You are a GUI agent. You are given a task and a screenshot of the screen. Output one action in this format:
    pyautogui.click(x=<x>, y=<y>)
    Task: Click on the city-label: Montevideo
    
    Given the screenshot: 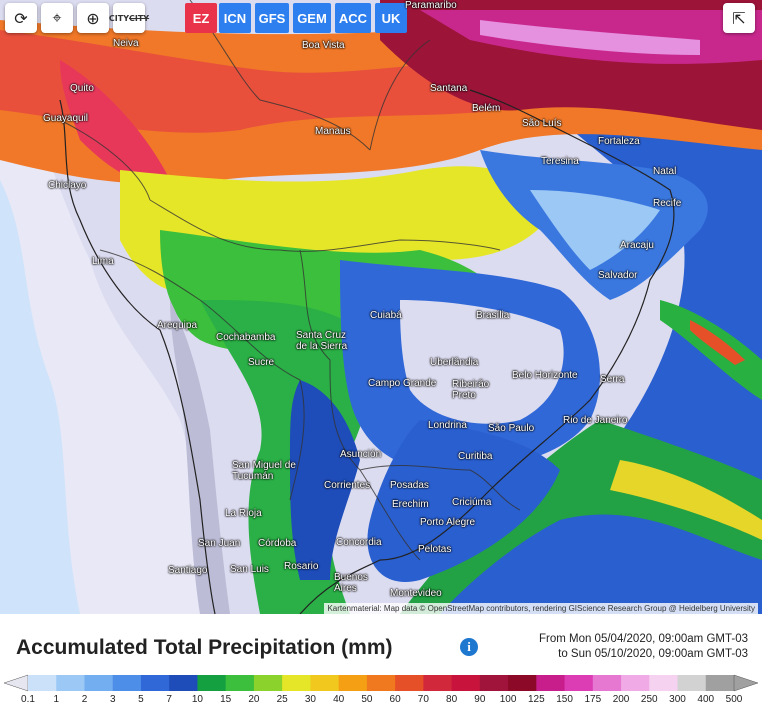 What is the action you would take?
    pyautogui.click(x=416, y=593)
    